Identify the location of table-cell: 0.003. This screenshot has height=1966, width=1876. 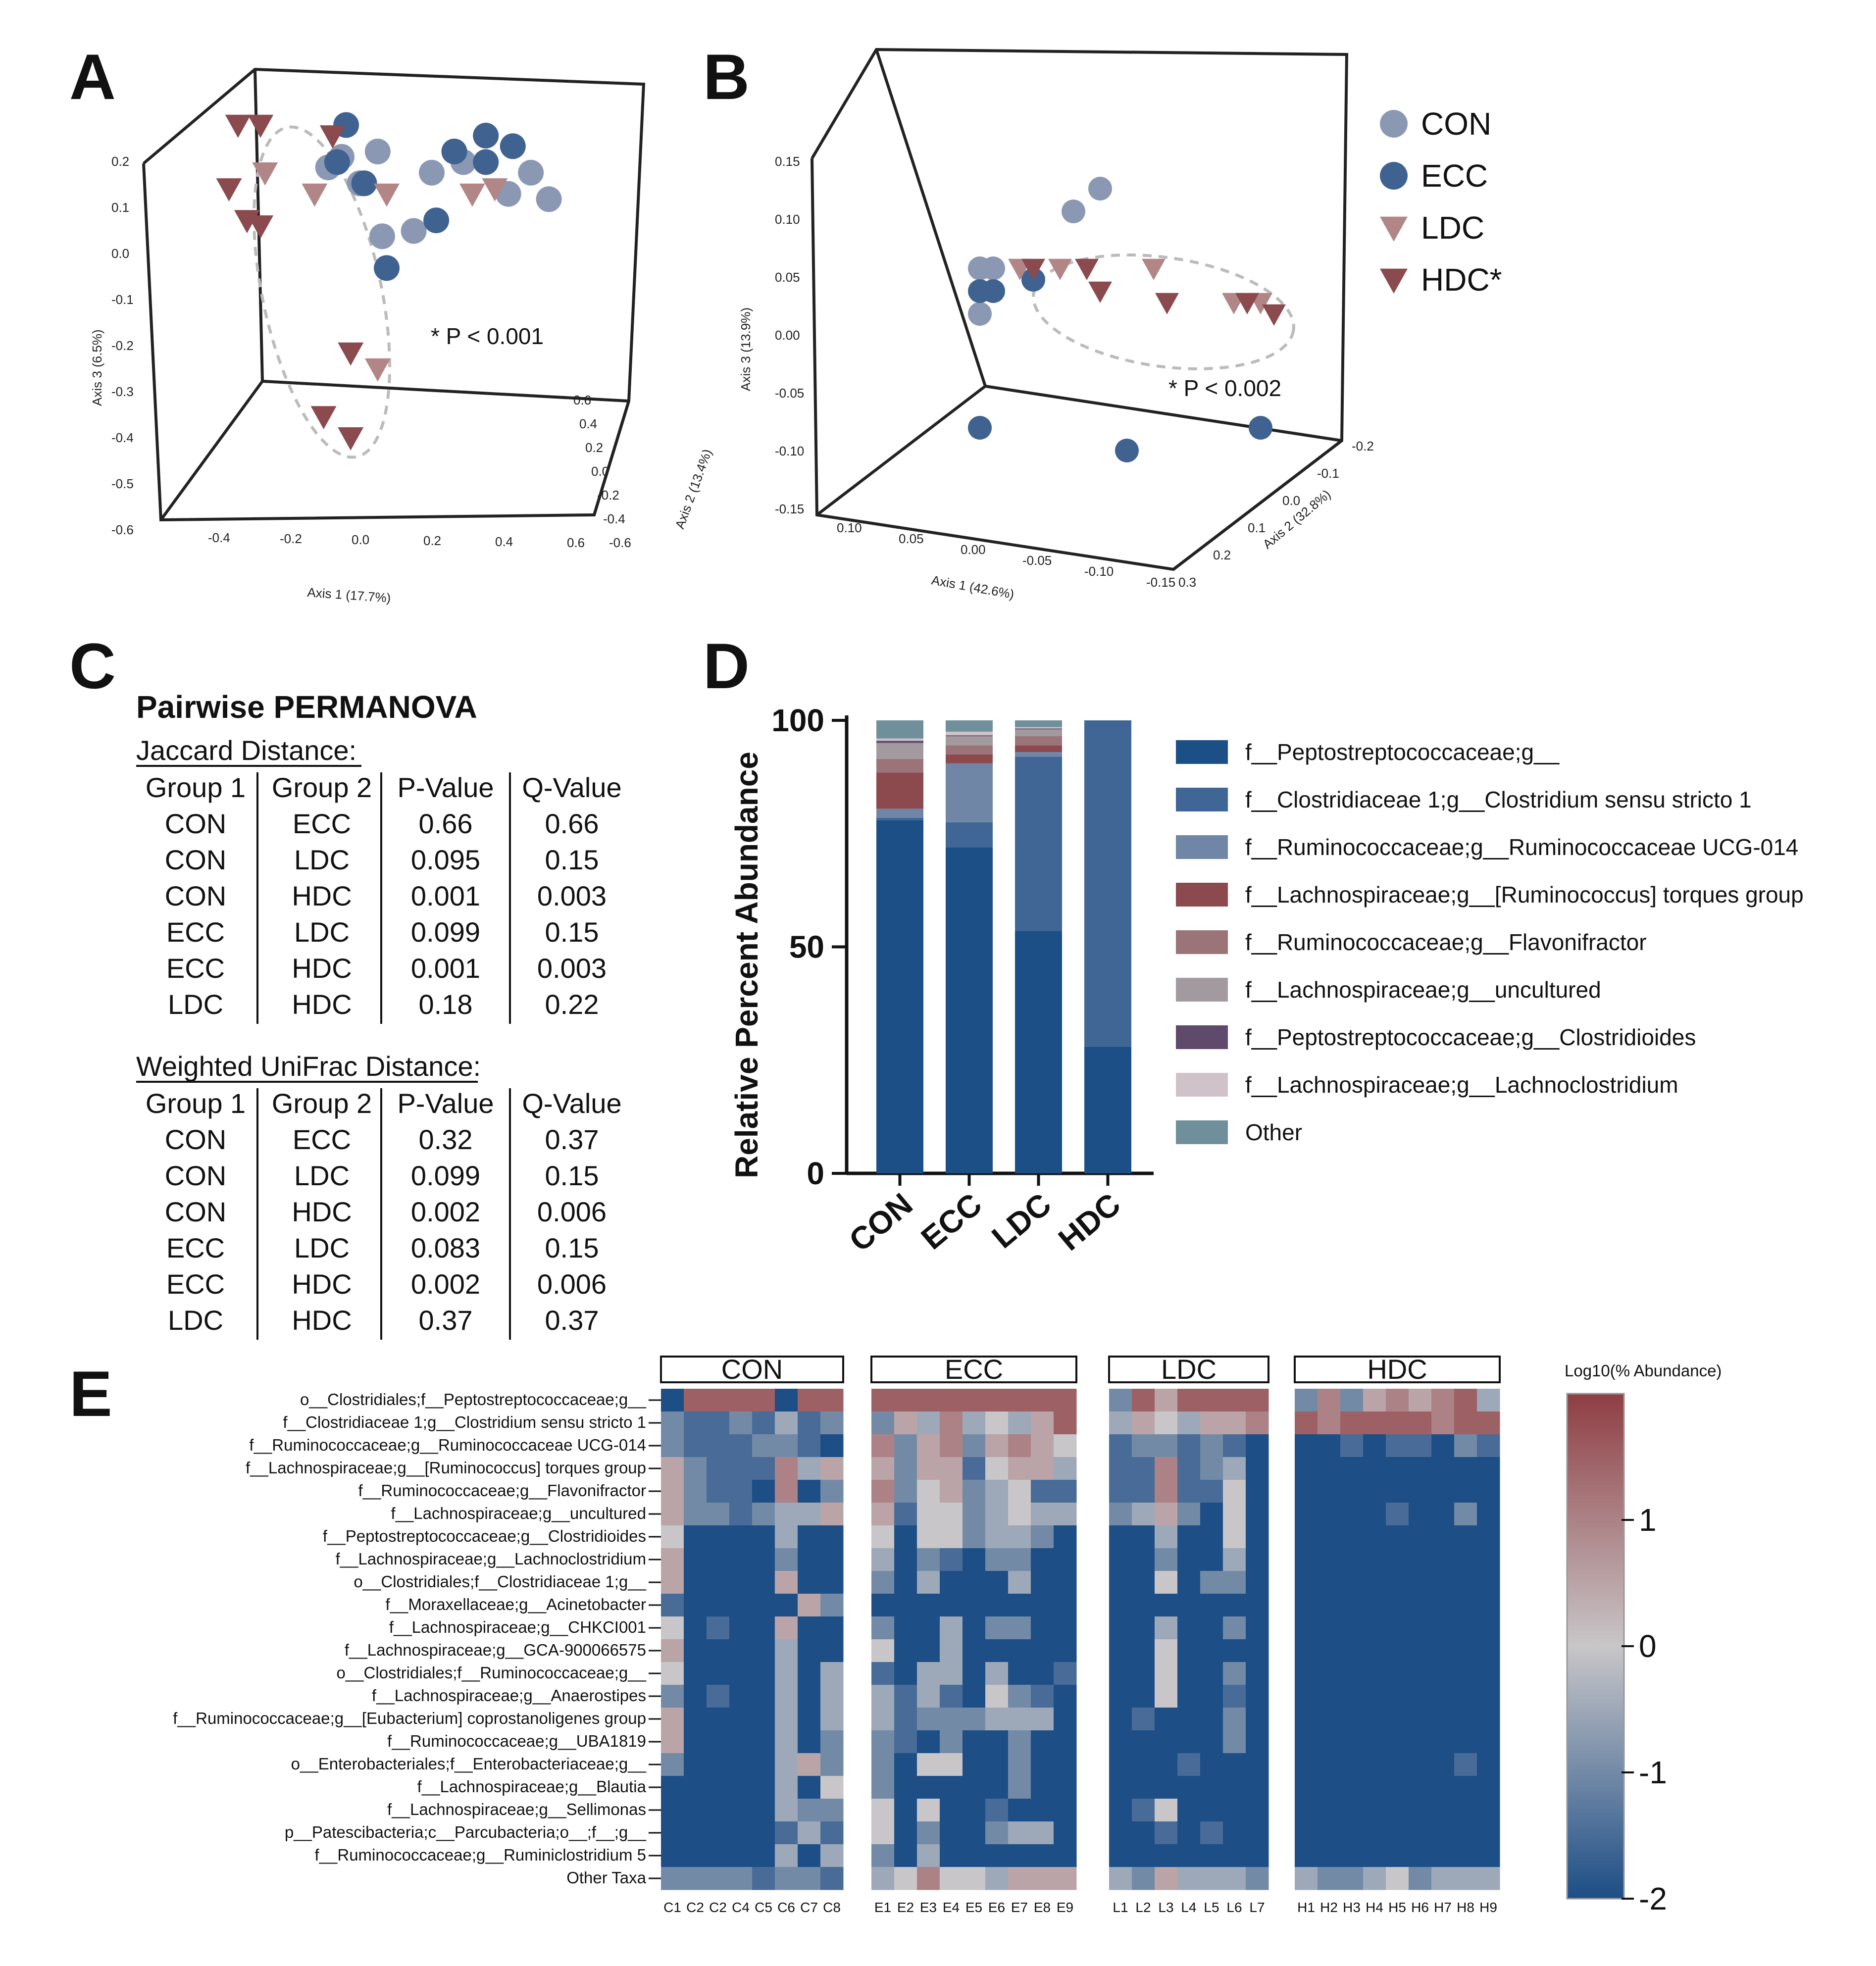
(572, 895).